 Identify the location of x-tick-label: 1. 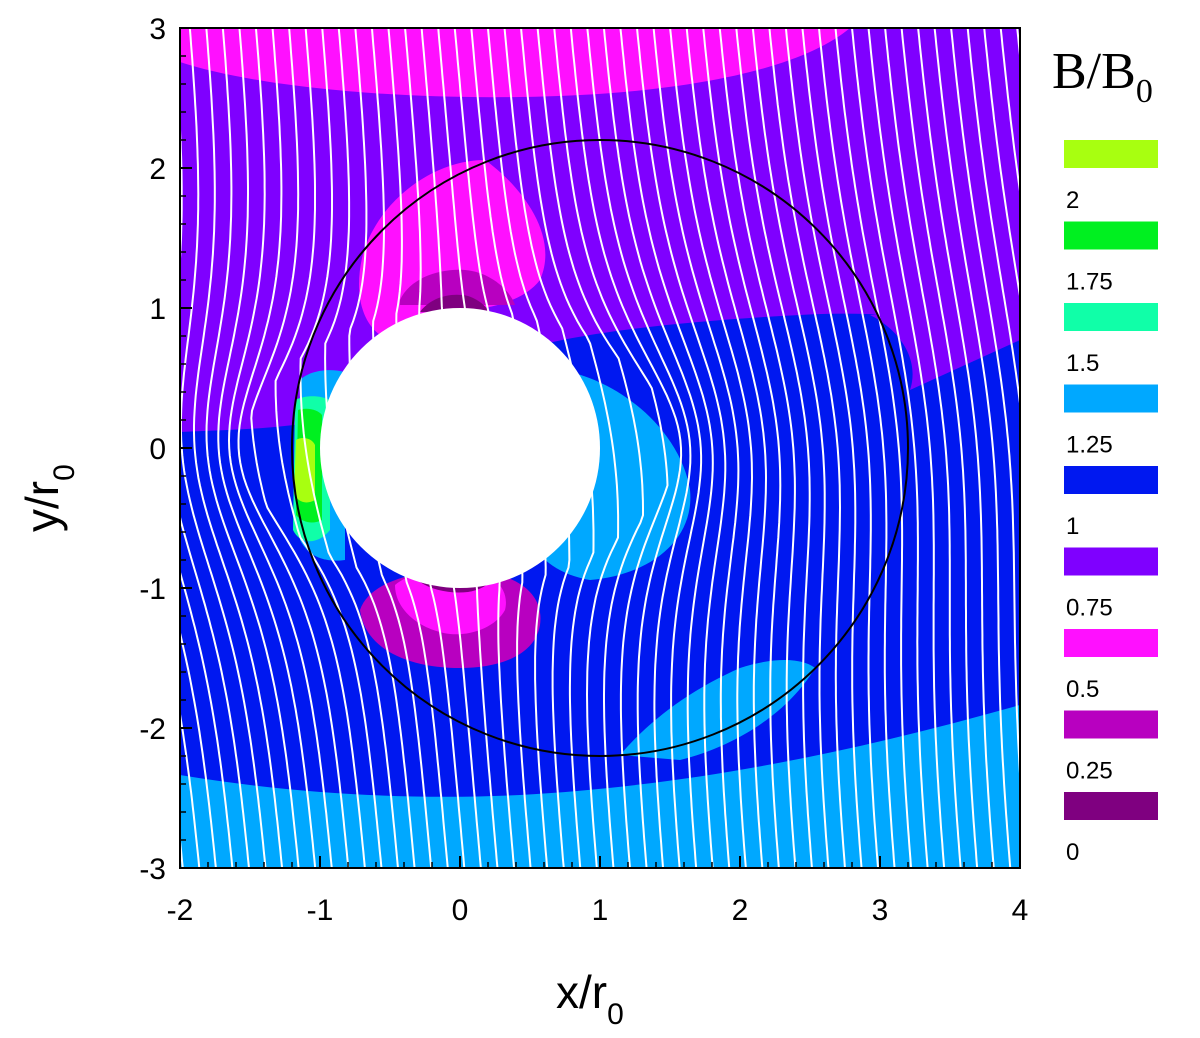
(600, 910).